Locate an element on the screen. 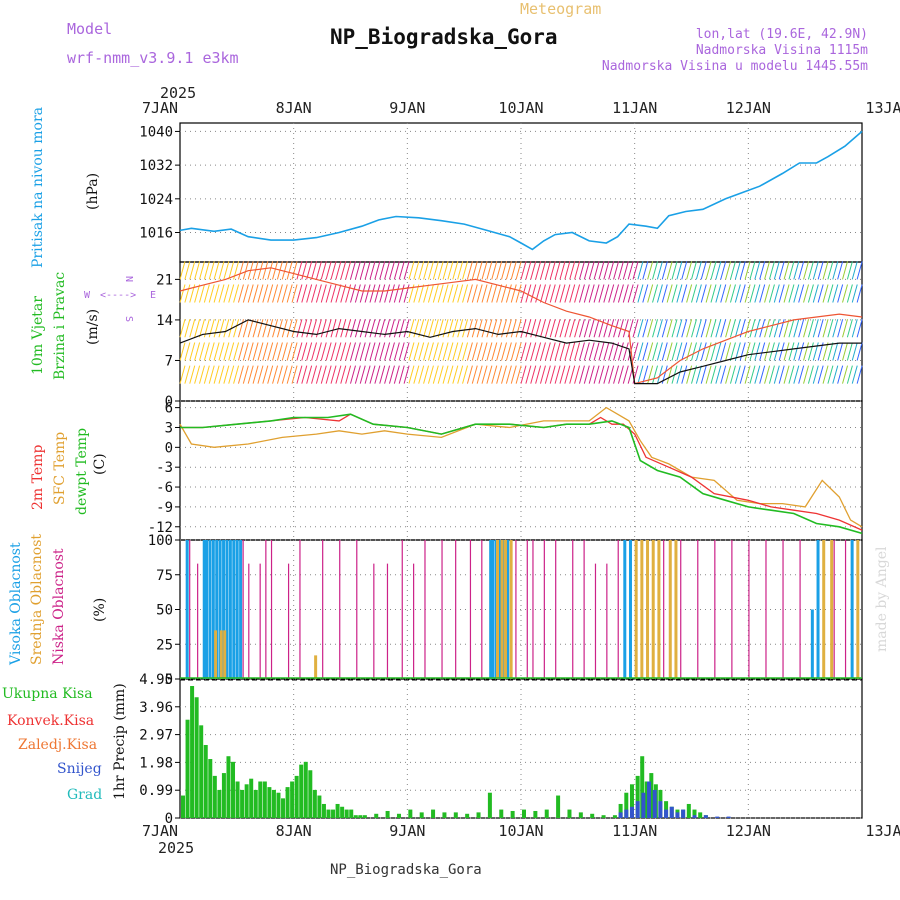 This screenshot has height=900, width=900. y-tick-label: -9 is located at coordinates (164, 508).